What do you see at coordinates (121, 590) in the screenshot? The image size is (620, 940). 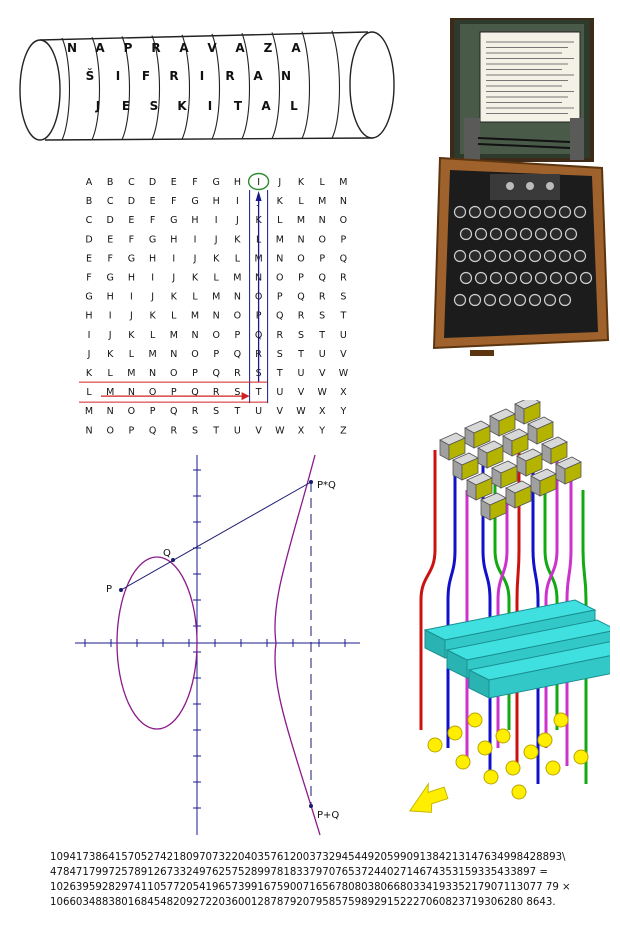 I see `point-p` at bounding box center [121, 590].